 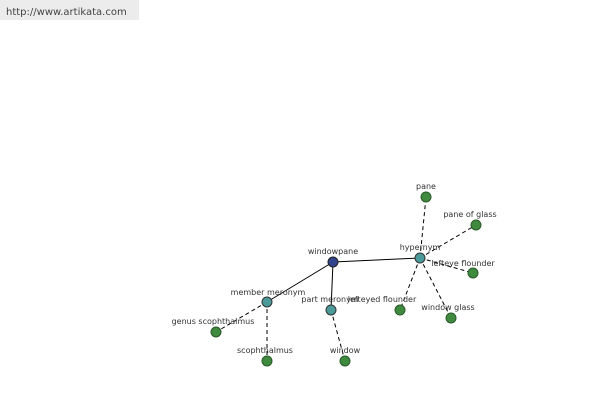 I want to click on node-label: genus scophthalmus, so click(x=213, y=321).